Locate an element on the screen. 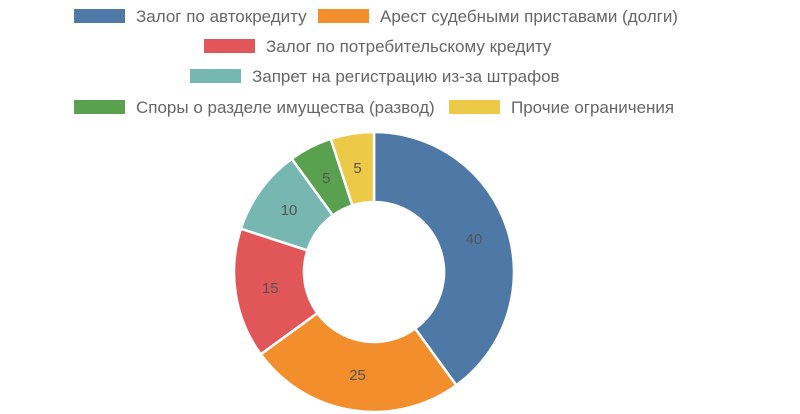 This screenshot has width=800, height=414. legend-label: Прочие ограничения is located at coordinates (592, 107).